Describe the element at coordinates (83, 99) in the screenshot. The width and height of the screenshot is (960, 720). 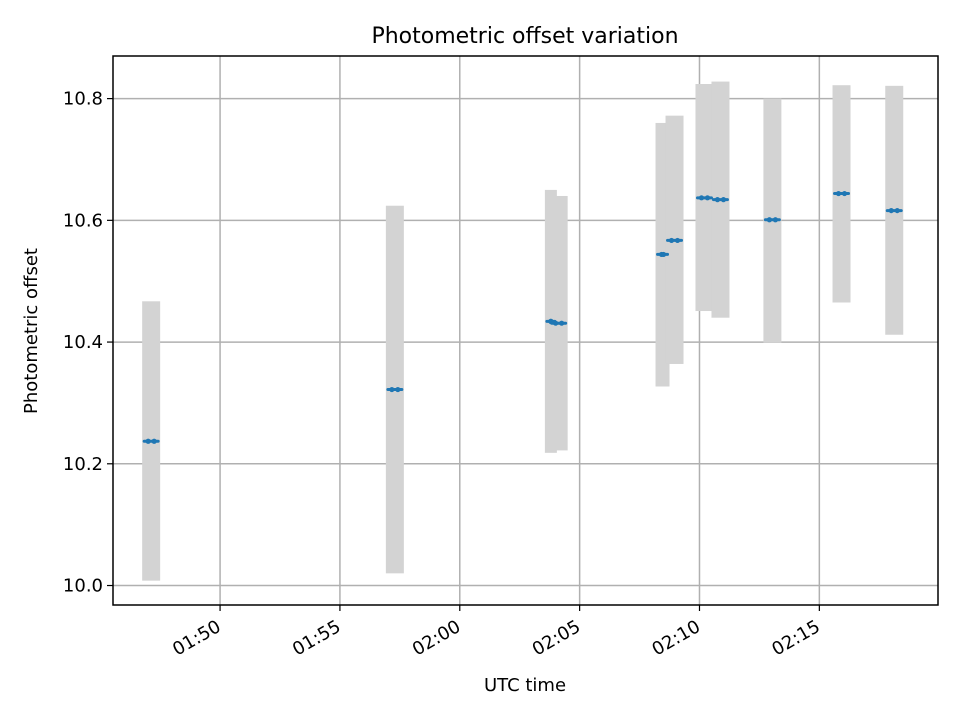
I see `y-tick-label: 10.8` at that location.